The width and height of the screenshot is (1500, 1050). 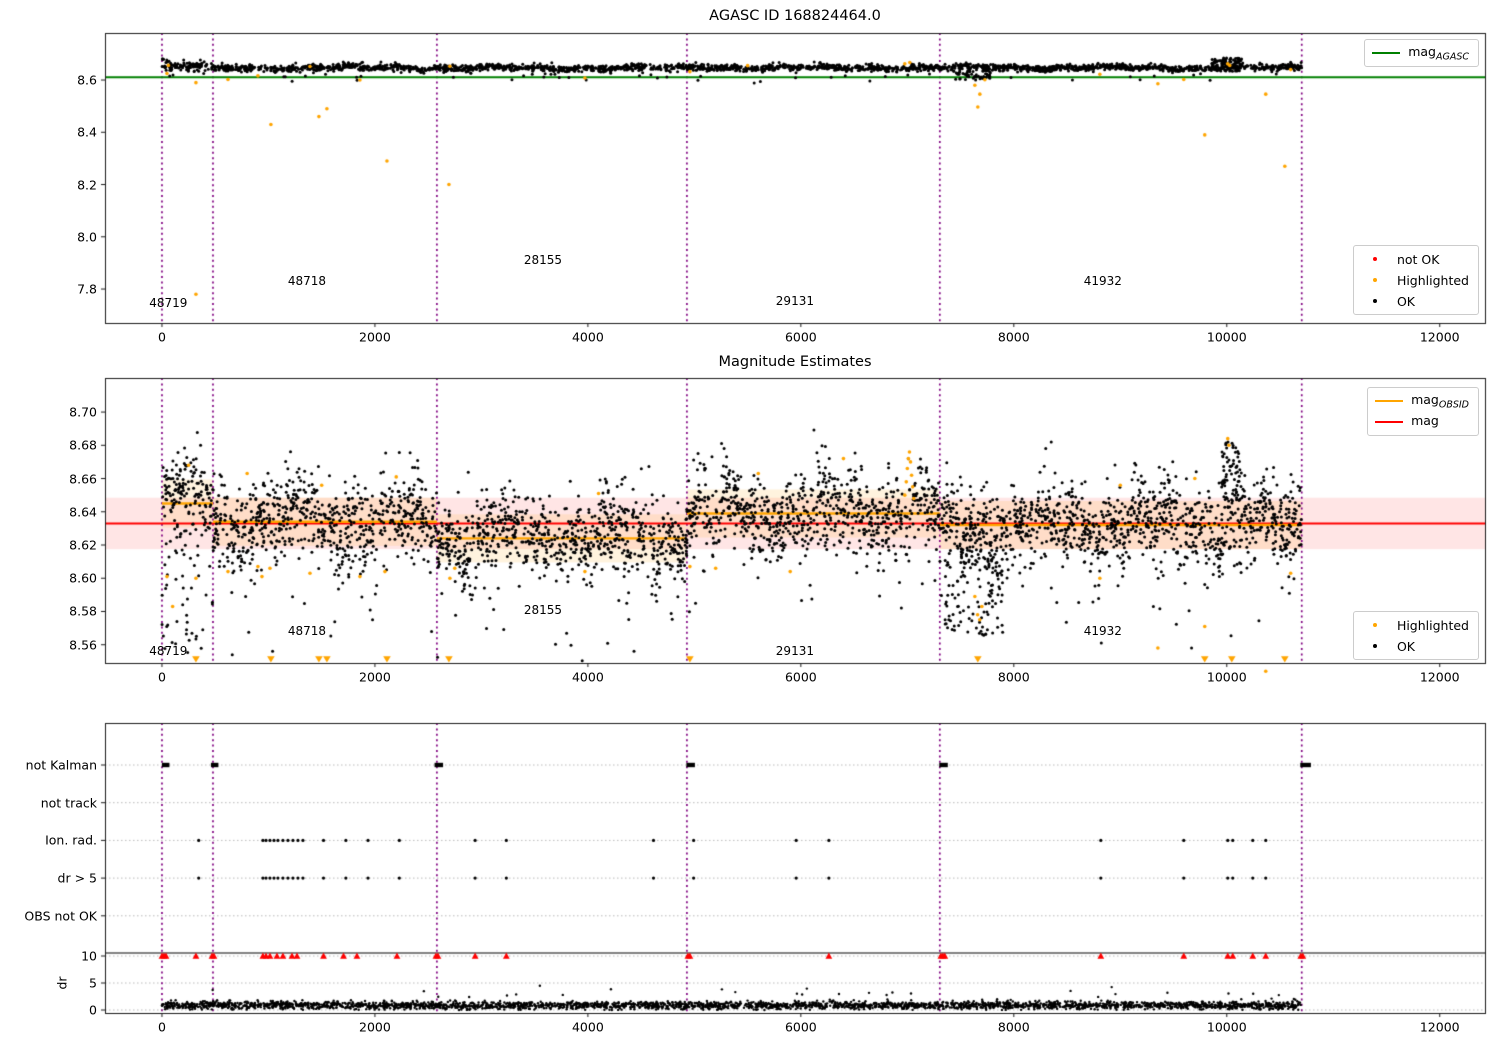 I want to click on ytick-label: 8.68, so click(x=83, y=445).